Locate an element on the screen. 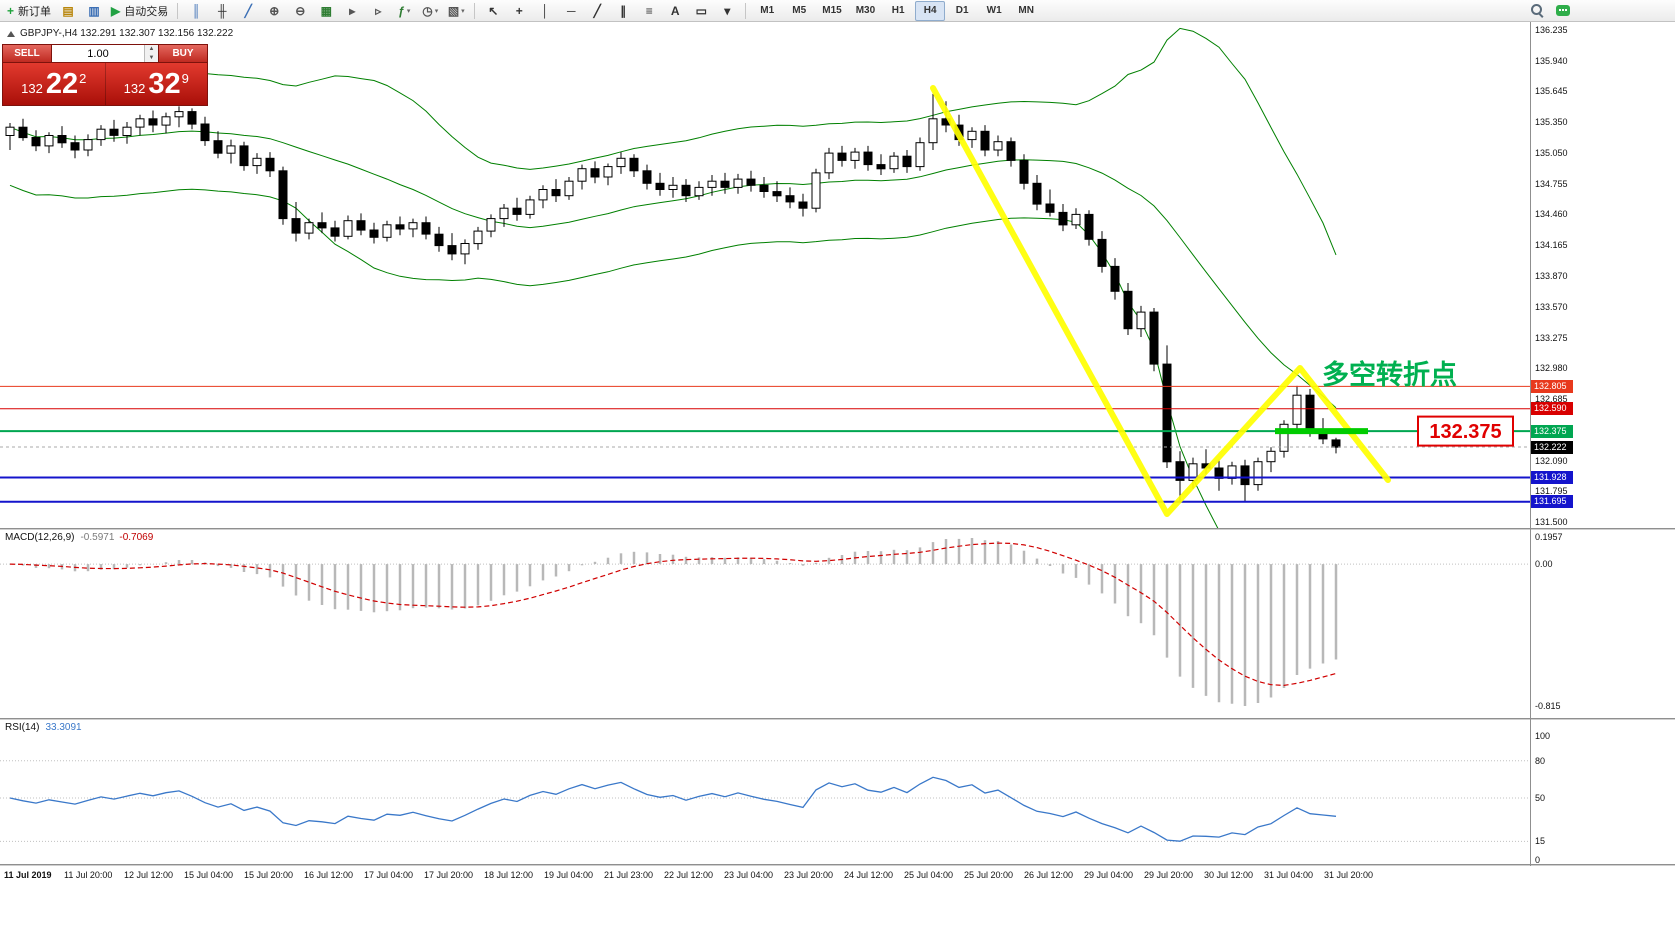 This screenshot has width=1675, height=949. timeframe-MN: MN is located at coordinates (1026, 11).